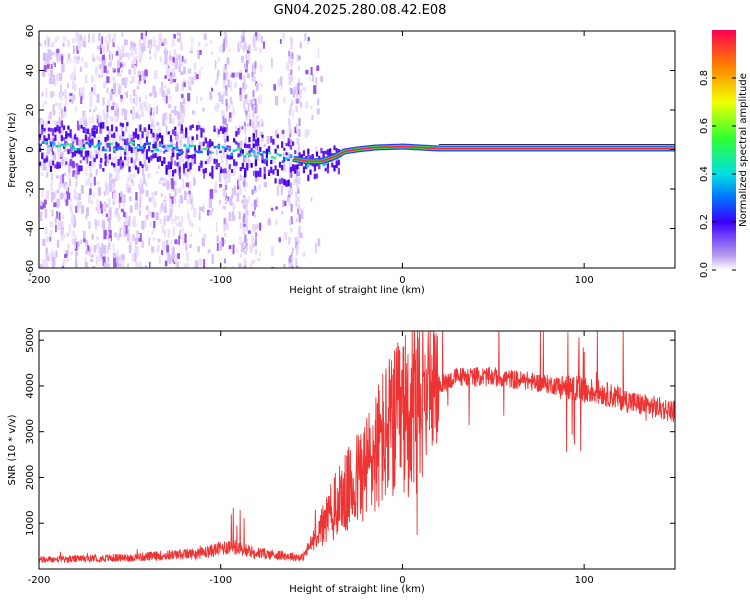 This screenshot has width=750, height=600. I want to click on colorbar-tick-label: 0.8, so click(704, 78).